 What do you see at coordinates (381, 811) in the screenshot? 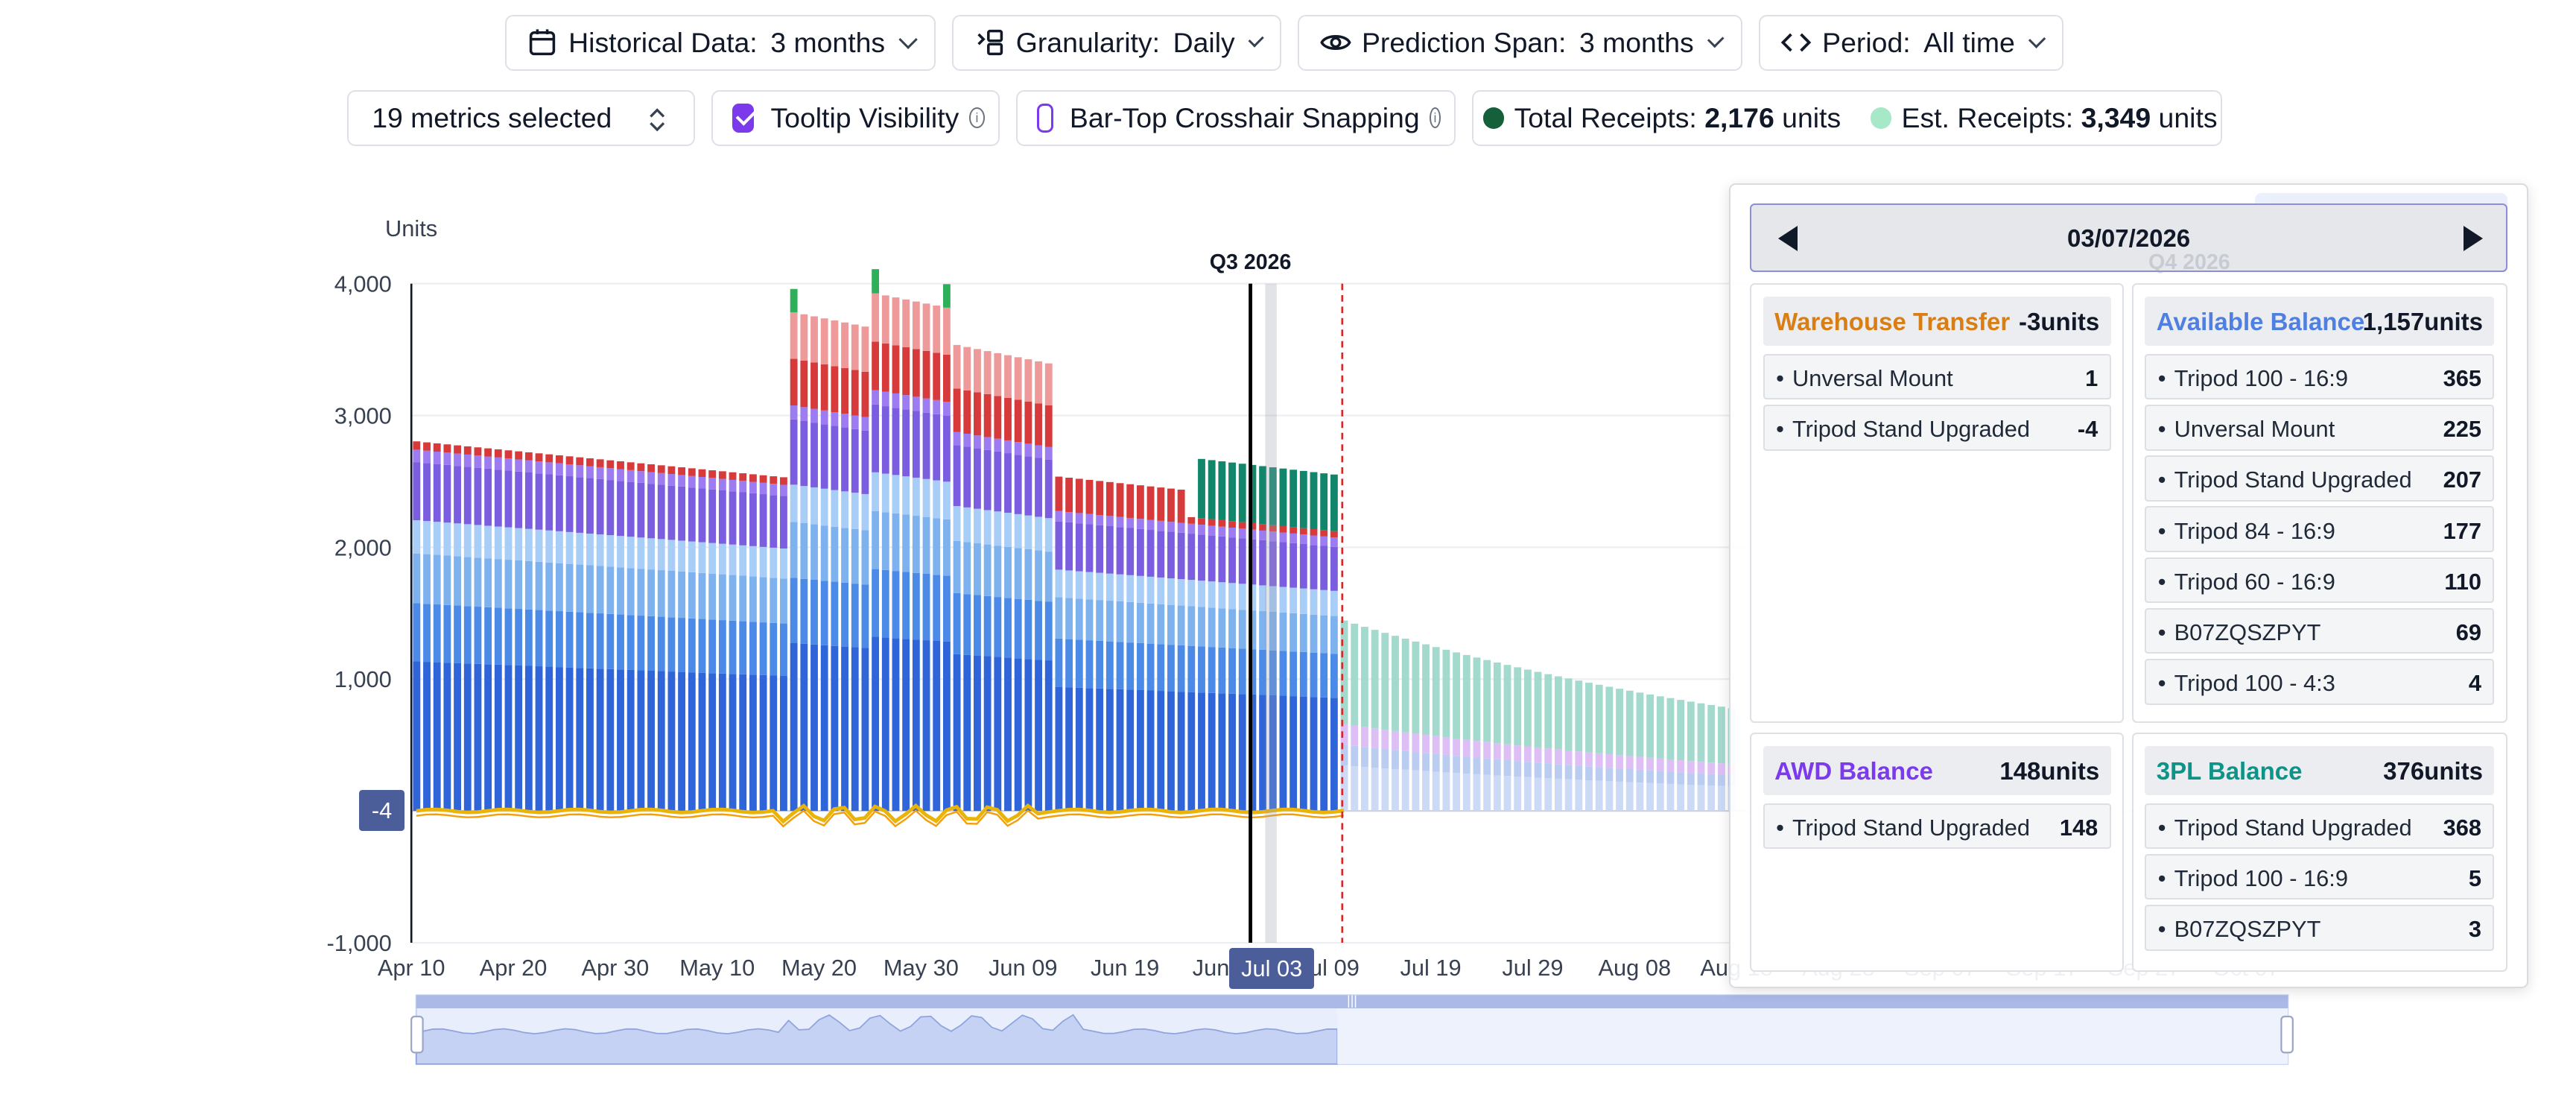
I see `hover-y-badge: -4` at bounding box center [381, 811].